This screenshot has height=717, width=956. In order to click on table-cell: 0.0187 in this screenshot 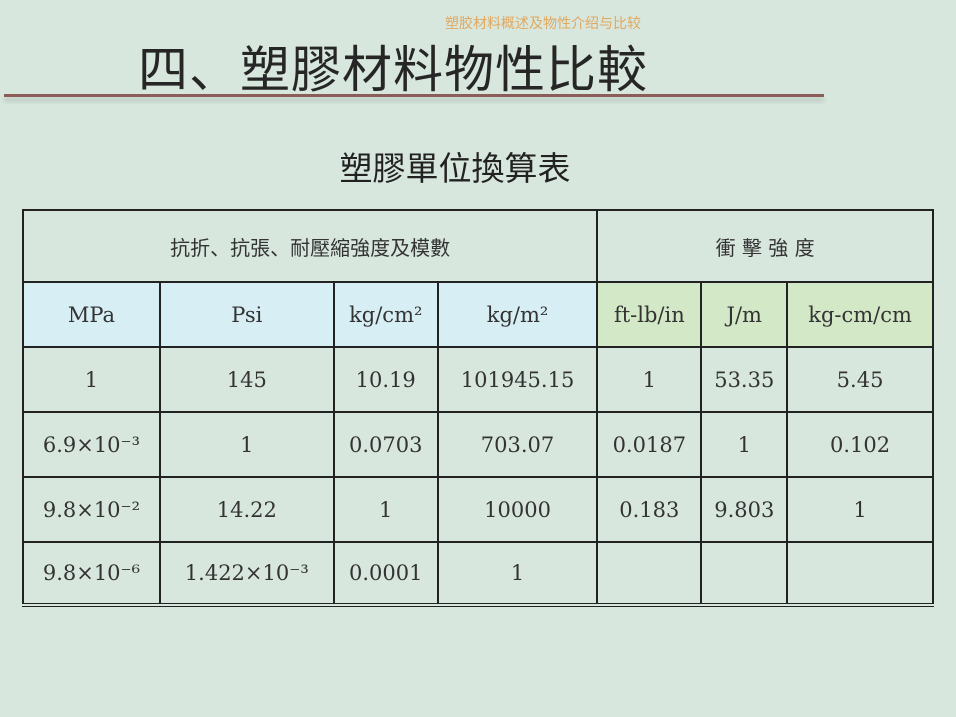, I will do `click(649, 444)`.